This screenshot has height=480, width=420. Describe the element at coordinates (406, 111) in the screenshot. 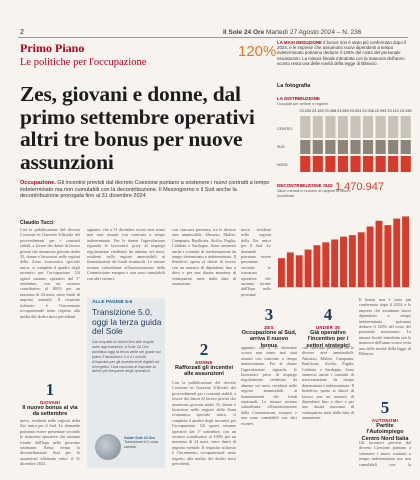

I see `chart1-value-label: 23.198` at that location.